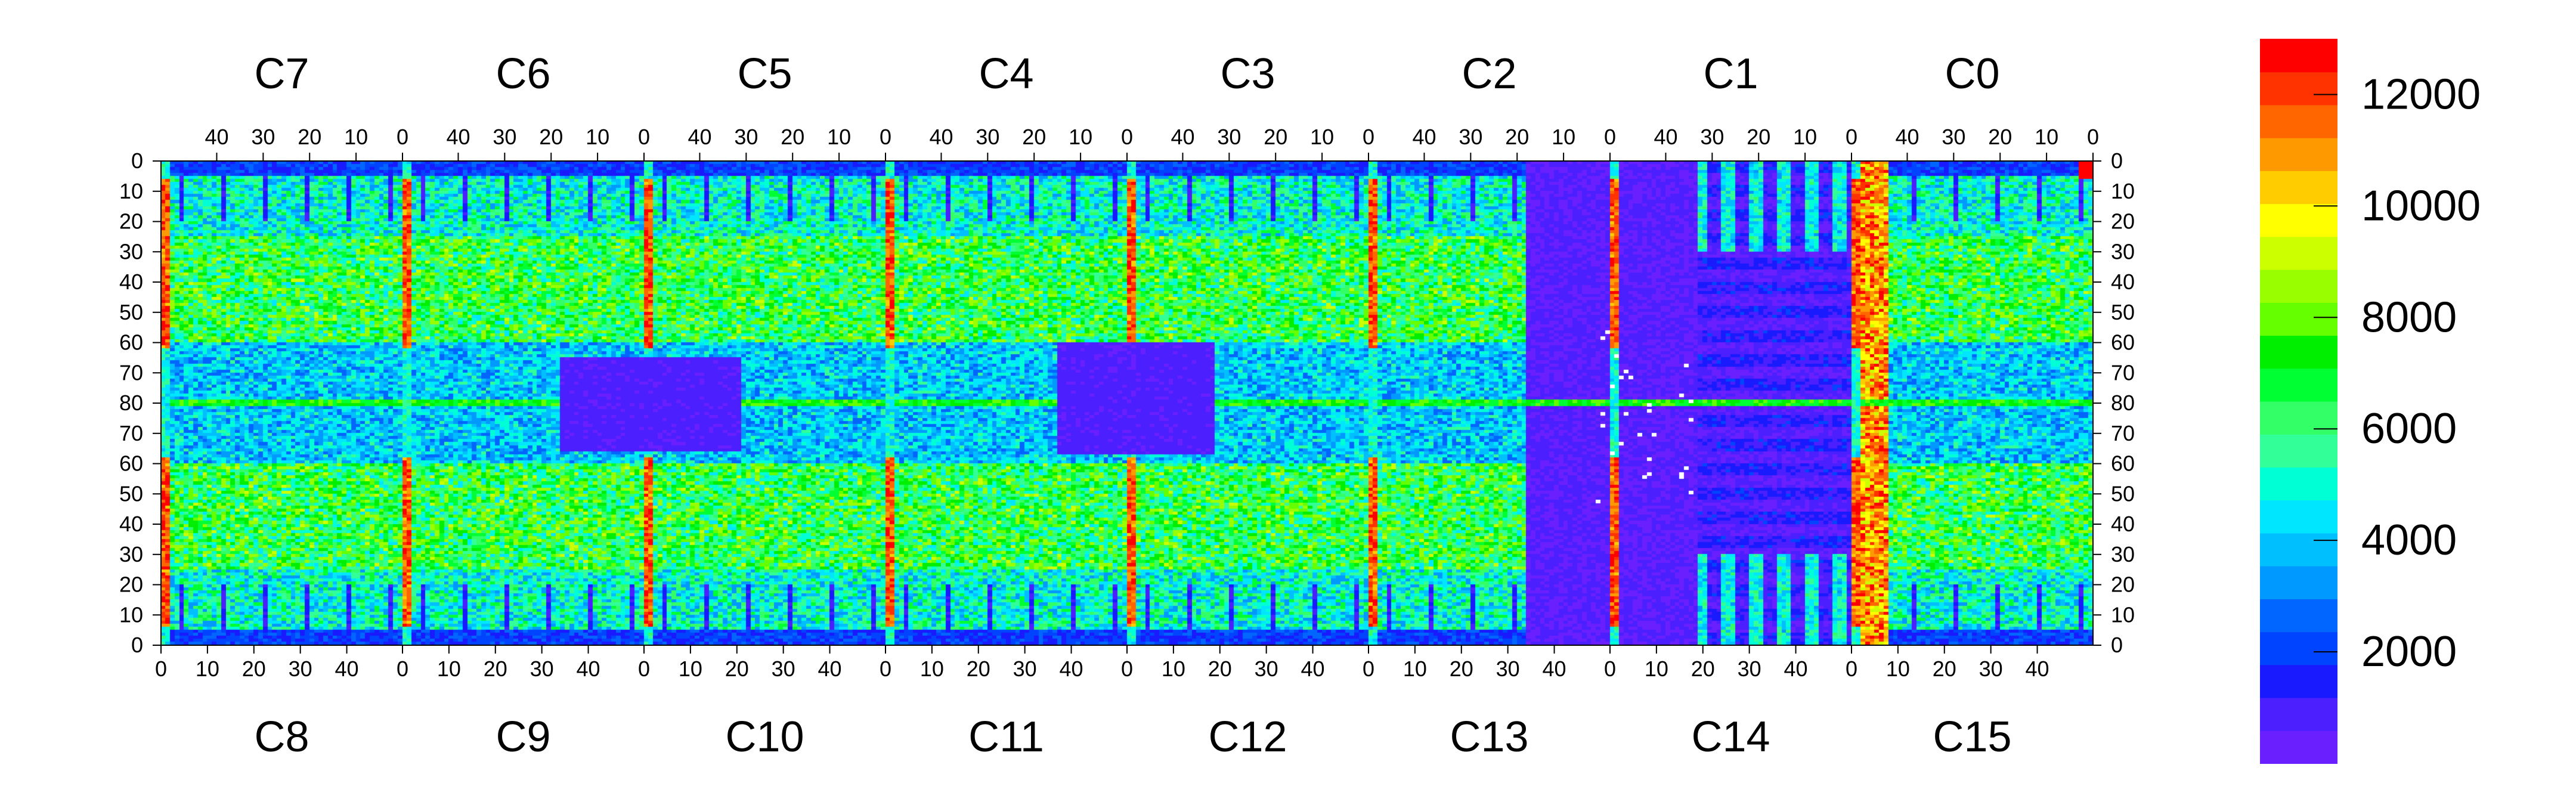 The width and height of the screenshot is (2576, 808). I want to click on top-chip-label: C3, so click(1248, 74).